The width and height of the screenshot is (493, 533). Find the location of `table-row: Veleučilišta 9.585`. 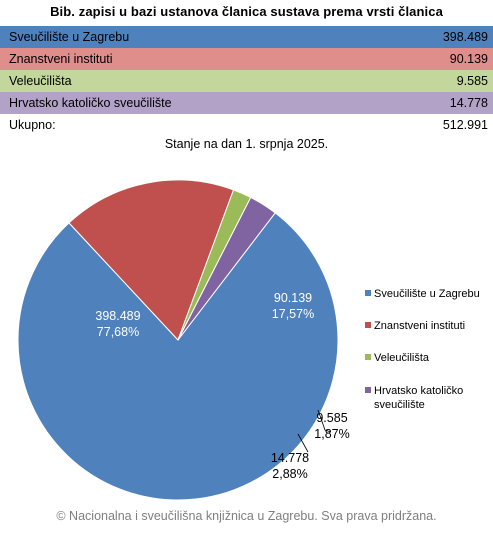

table-row: Veleučilišta 9.585 is located at coordinates (246, 81).